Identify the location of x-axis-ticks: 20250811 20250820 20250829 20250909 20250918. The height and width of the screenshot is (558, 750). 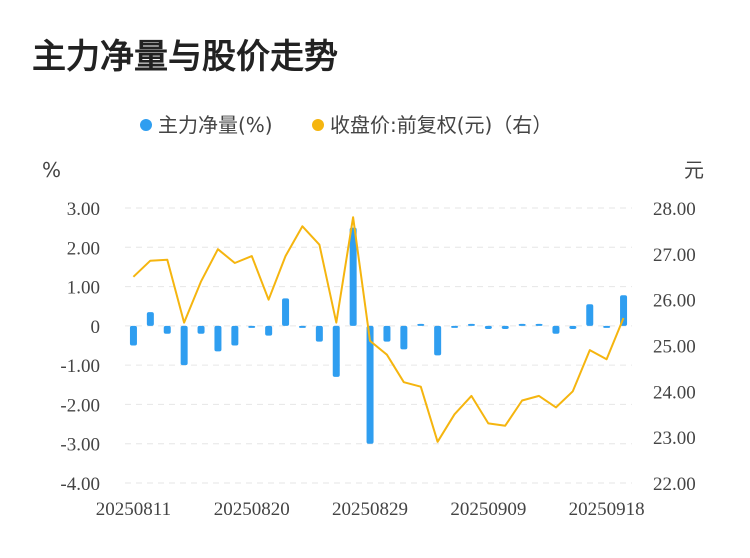
(370, 509).